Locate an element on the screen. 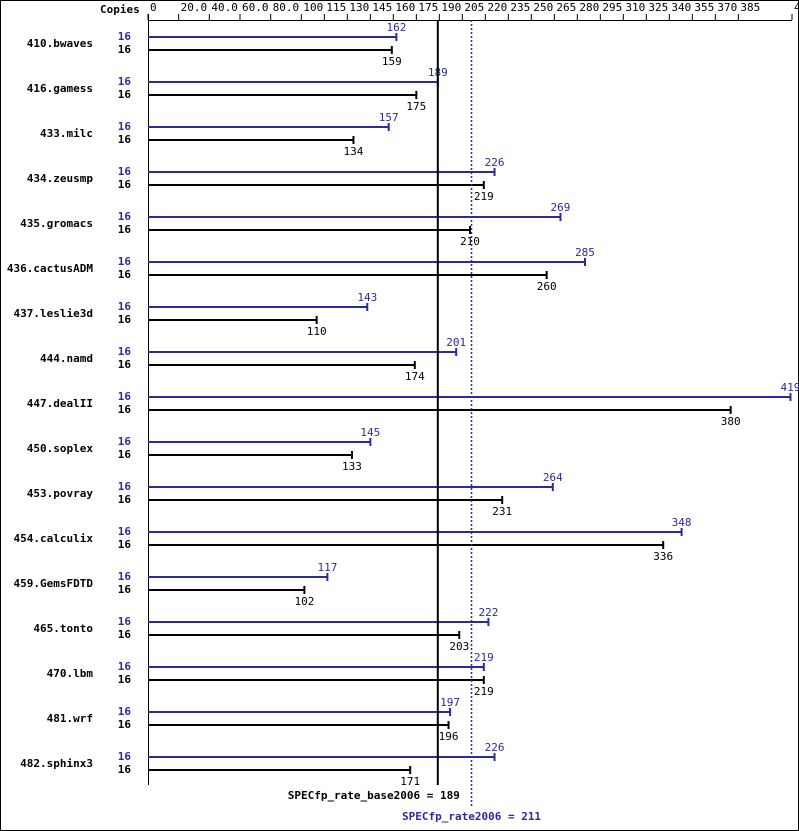 This screenshot has width=799, height=831. x-tick-label: 175 is located at coordinates (428, 7).